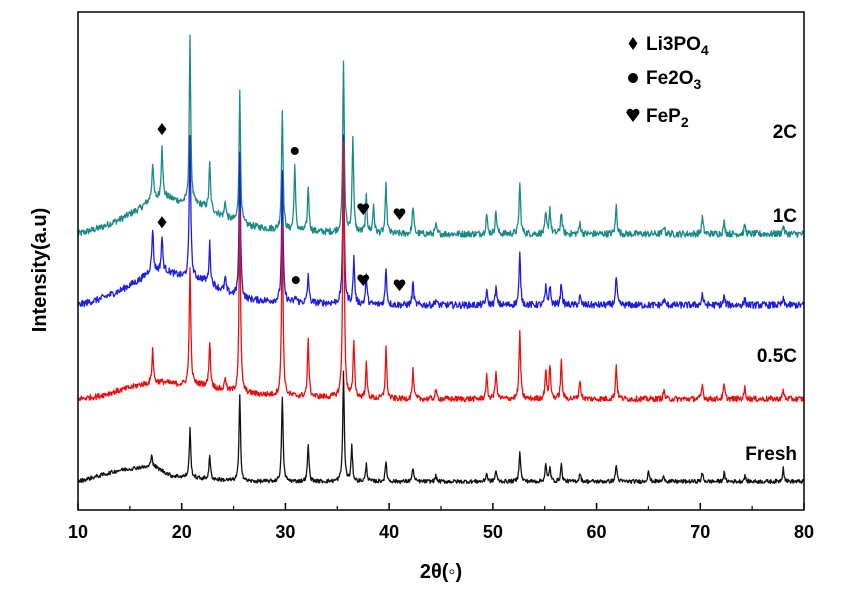  What do you see at coordinates (663, 116) in the screenshot?
I see `legend-label-fep2: FeP` at bounding box center [663, 116].